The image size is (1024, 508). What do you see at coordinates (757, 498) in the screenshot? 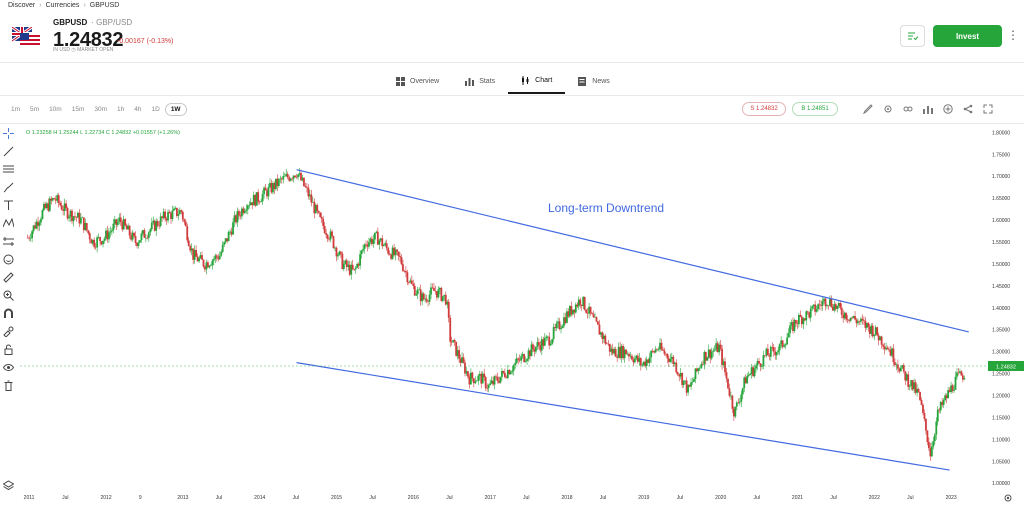
I see `x-tick-label: Jul` at bounding box center [757, 498].